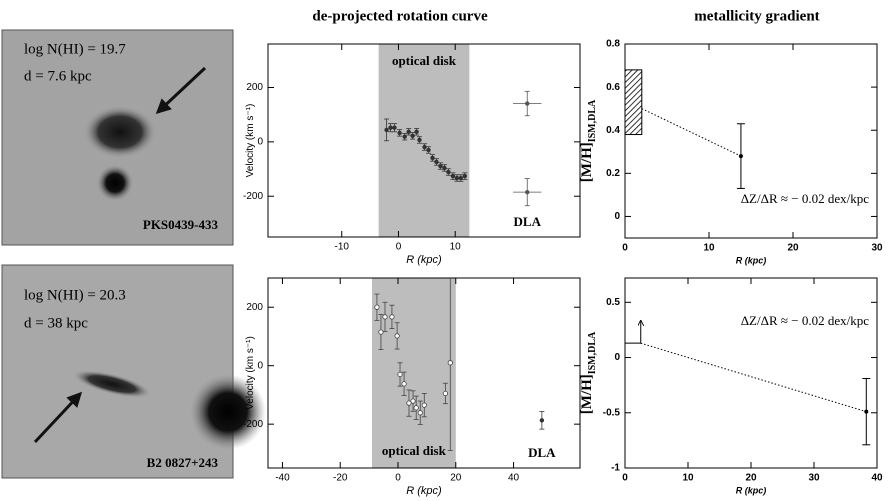  Describe the element at coordinates (75, 295) in the screenshot. I see `image-label: log N(HI) = 20.3` at that location.